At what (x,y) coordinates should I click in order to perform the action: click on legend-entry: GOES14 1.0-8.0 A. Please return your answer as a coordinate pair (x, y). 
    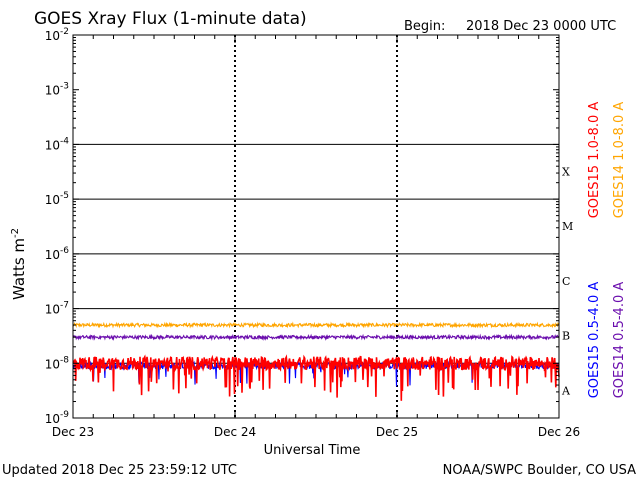
    Looking at the image, I should click on (619, 160).